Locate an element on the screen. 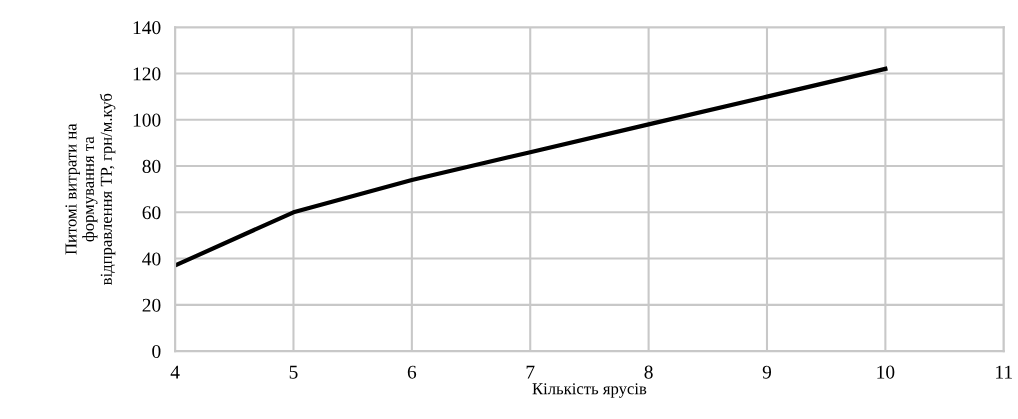 The width and height of the screenshot is (1018, 419). x-tick-label: 9 is located at coordinates (767, 372).